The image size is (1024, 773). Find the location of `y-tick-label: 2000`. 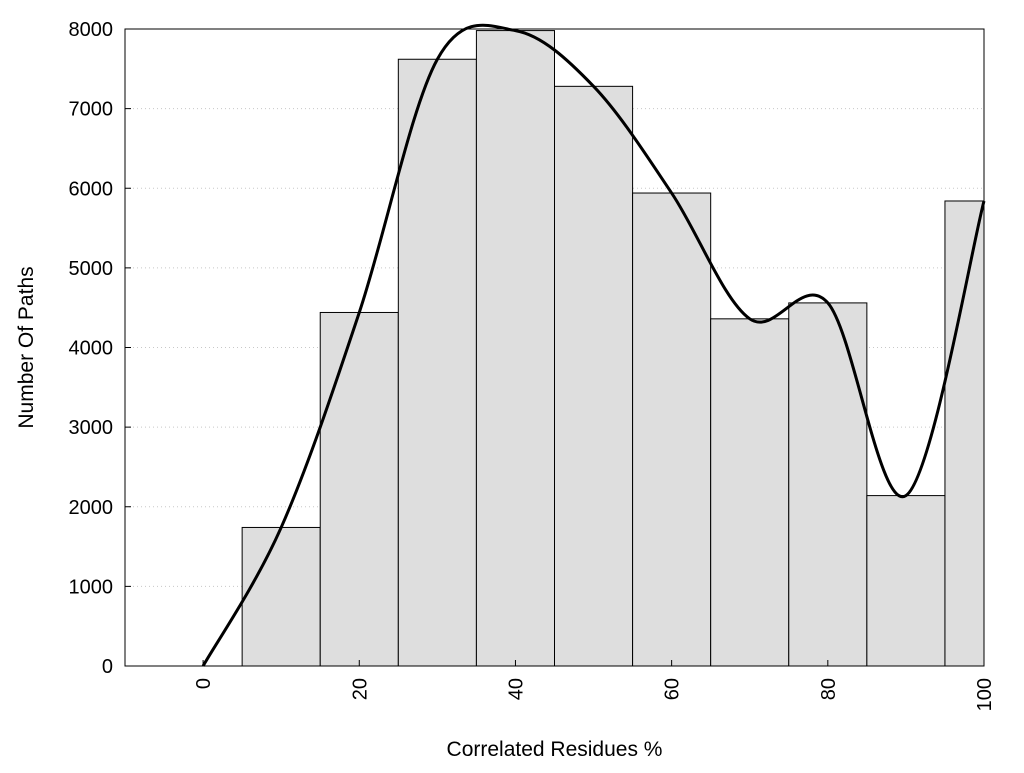

y-tick-label: 2000 is located at coordinates (91, 508).